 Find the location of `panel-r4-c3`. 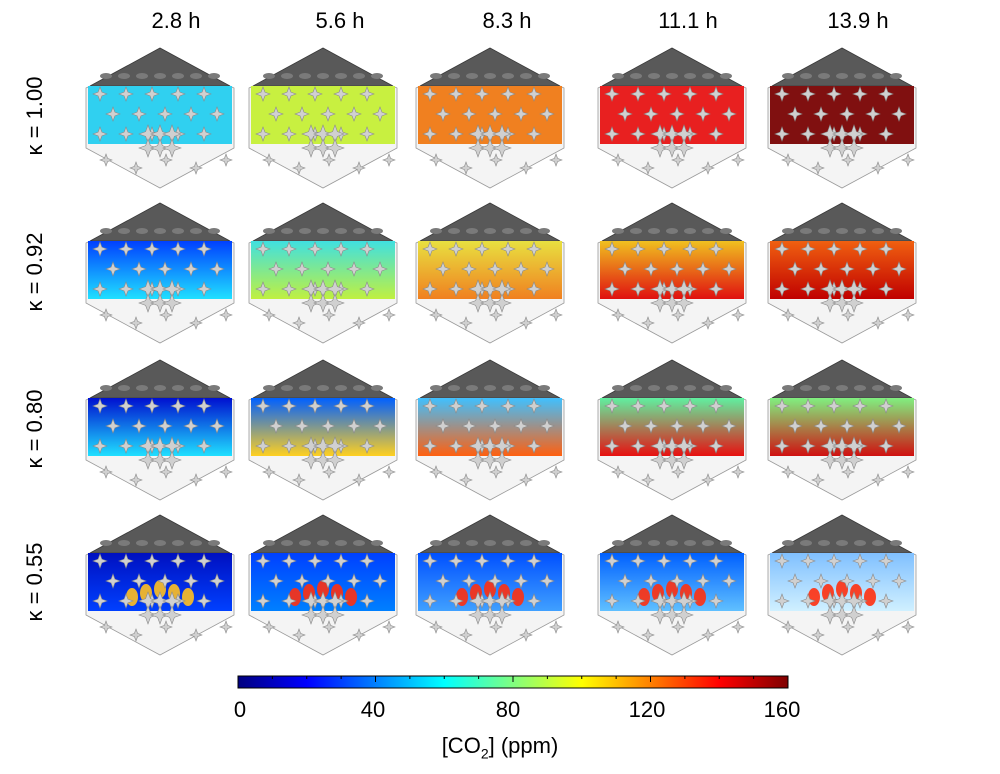

panel-r4-c3 is located at coordinates (490, 585).